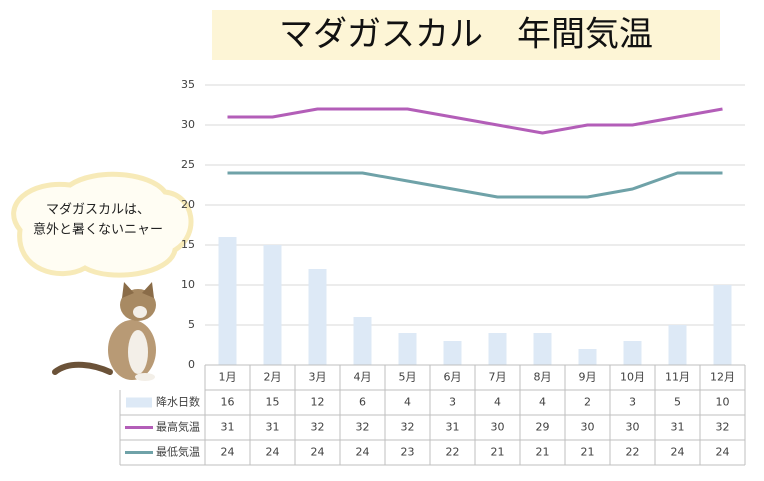 This screenshot has width=764, height=481. I want to click on y-tick-label: 10, so click(188, 284).